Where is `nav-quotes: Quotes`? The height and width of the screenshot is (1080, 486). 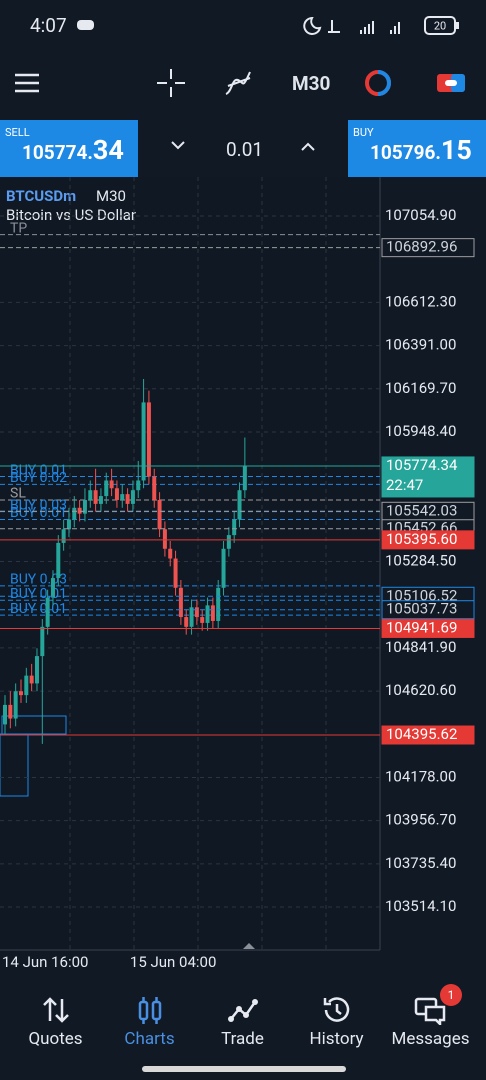 nav-quotes: Quotes is located at coordinates (55, 1012).